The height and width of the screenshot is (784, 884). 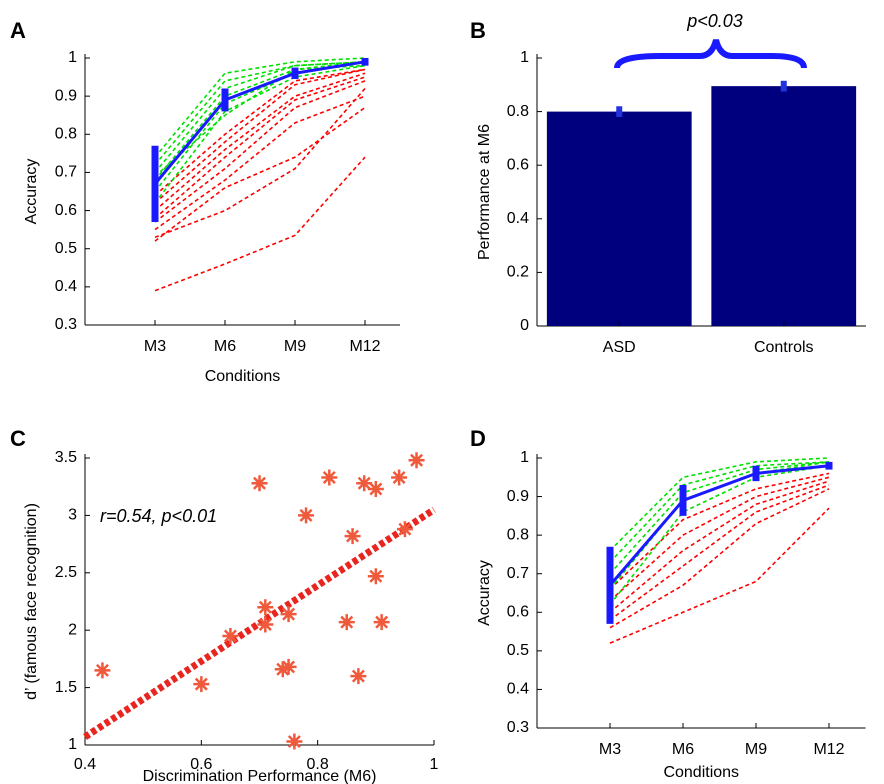 I want to click on y-tick-label: 3, so click(x=72, y=515).